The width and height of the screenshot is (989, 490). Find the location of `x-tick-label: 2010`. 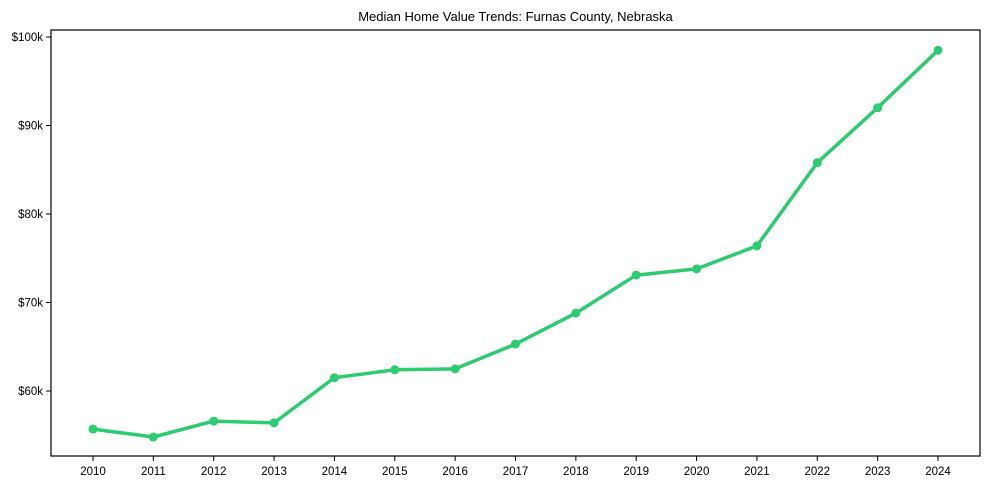

x-tick-label: 2010 is located at coordinates (93, 472).